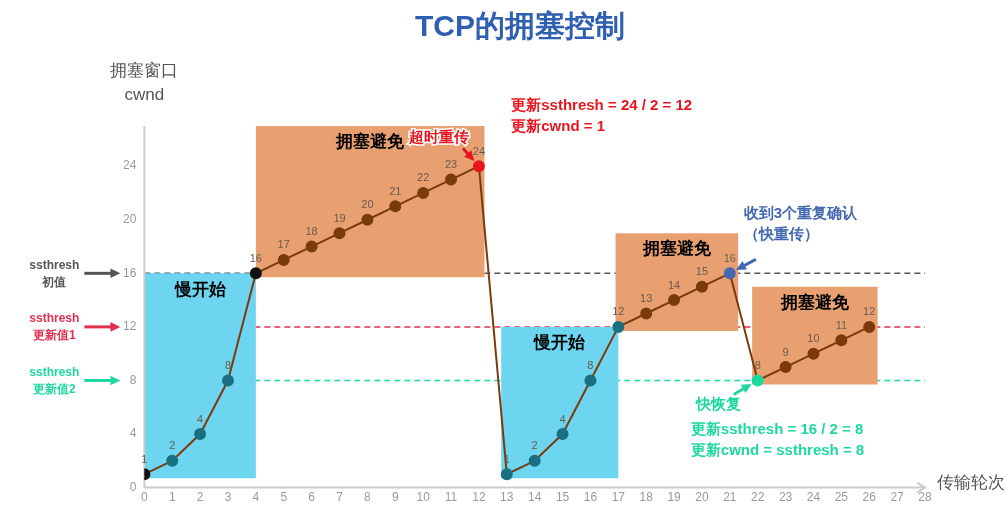 The image size is (1007, 513). What do you see at coordinates (618, 497) in the screenshot?
I see `x-tick-label: 17` at bounding box center [618, 497].